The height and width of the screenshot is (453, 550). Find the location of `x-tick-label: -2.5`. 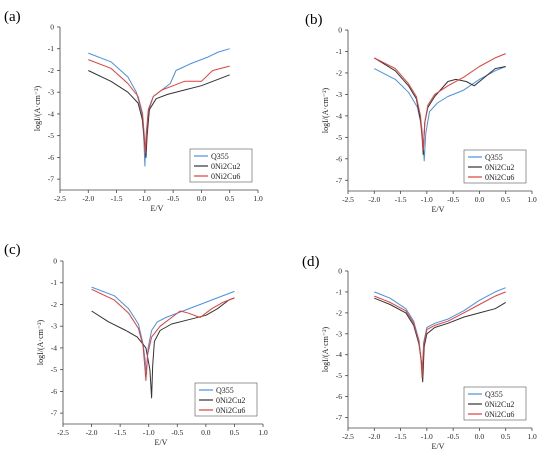

x-tick-label: -2.5 is located at coordinates (63, 432).